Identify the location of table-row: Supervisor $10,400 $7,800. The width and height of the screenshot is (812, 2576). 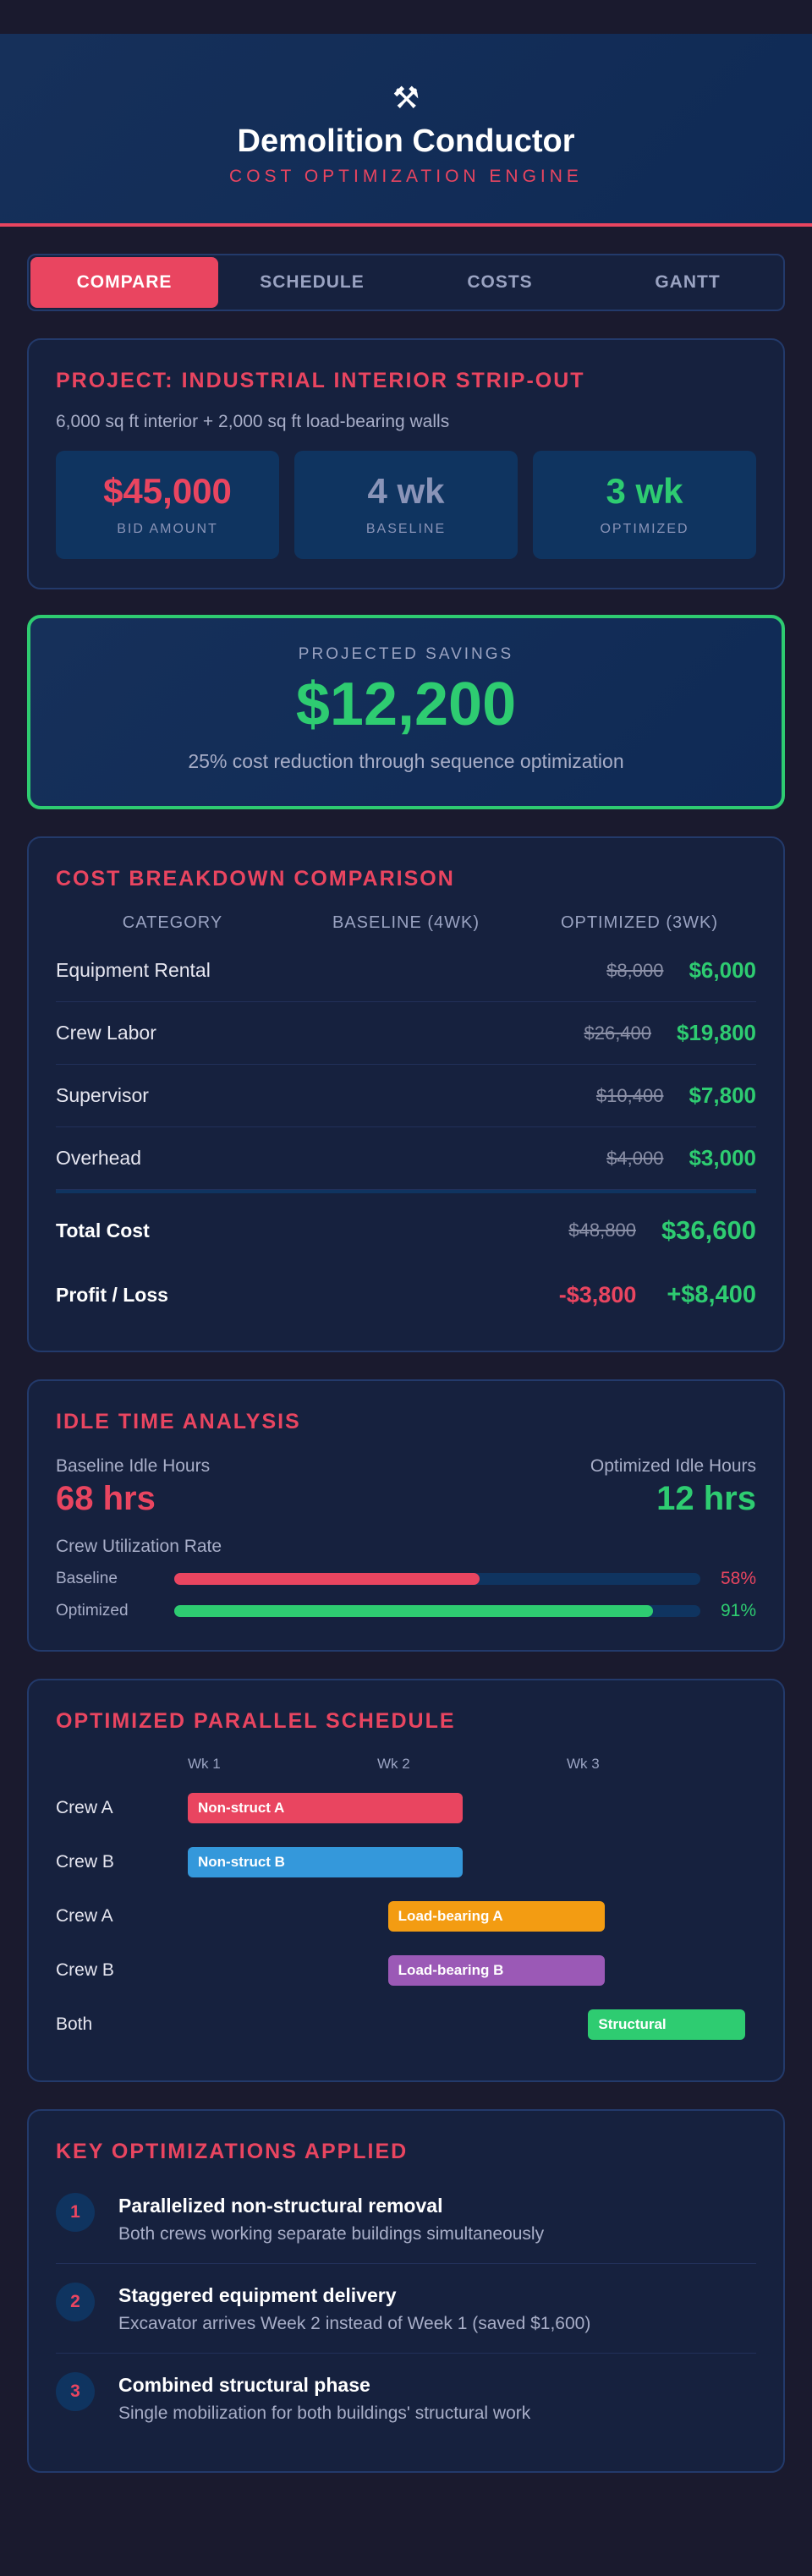
(406, 1096).